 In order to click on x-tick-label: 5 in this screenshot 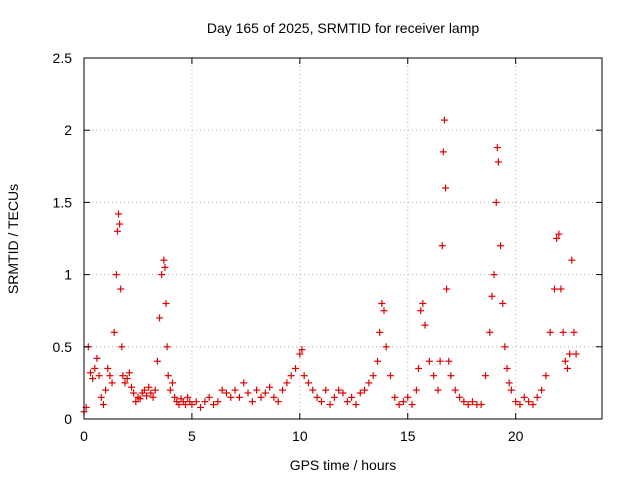, I will do `click(192, 436)`.